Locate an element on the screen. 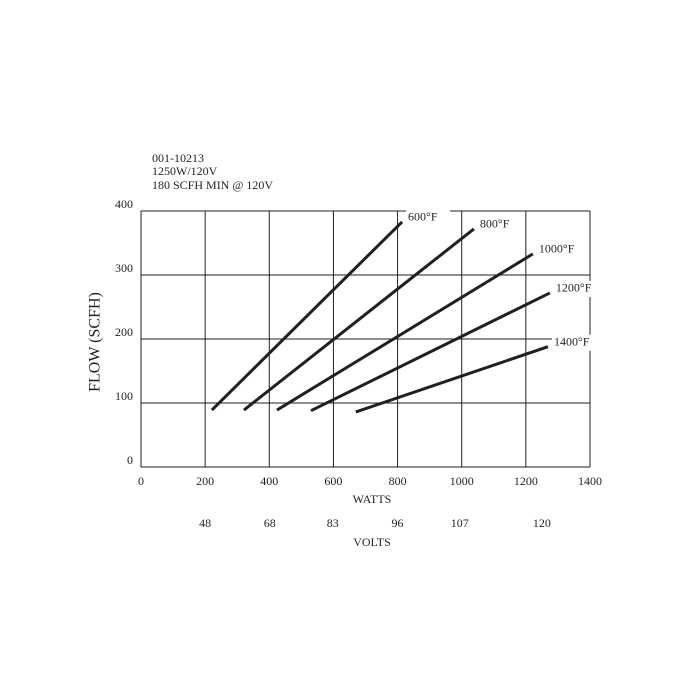 This screenshot has height=700, width=700. x-tick-label: 1200 is located at coordinates (526, 481).